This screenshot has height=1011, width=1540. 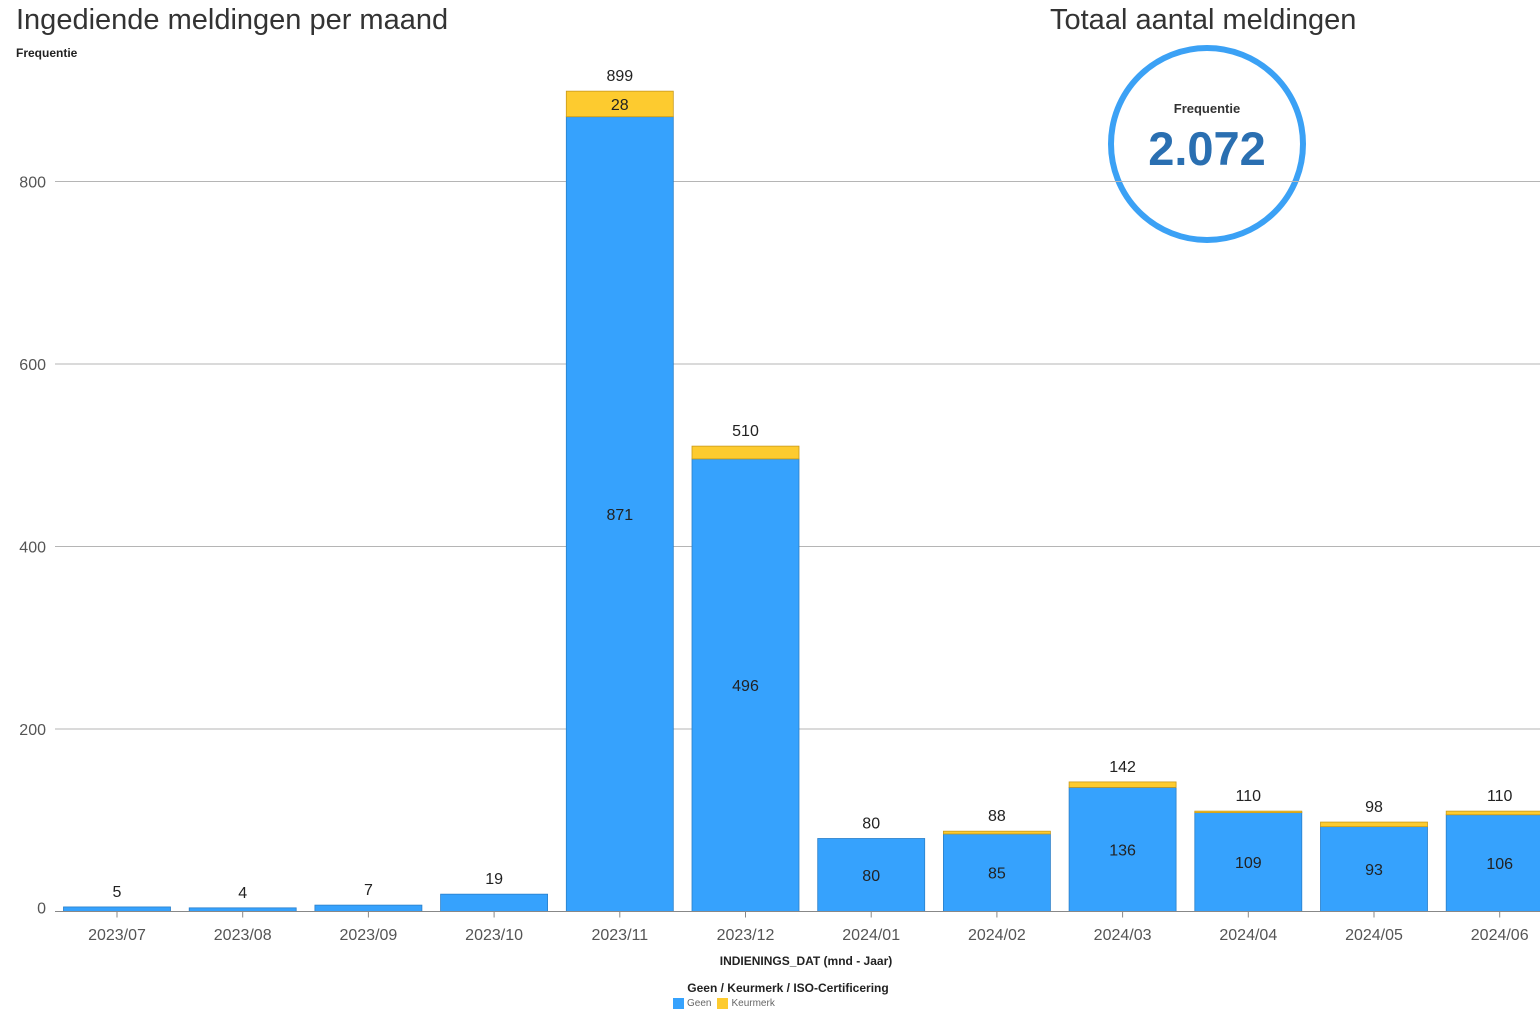 What do you see at coordinates (1248, 935) in the screenshot?
I see `x-tick-label: 2024/04` at bounding box center [1248, 935].